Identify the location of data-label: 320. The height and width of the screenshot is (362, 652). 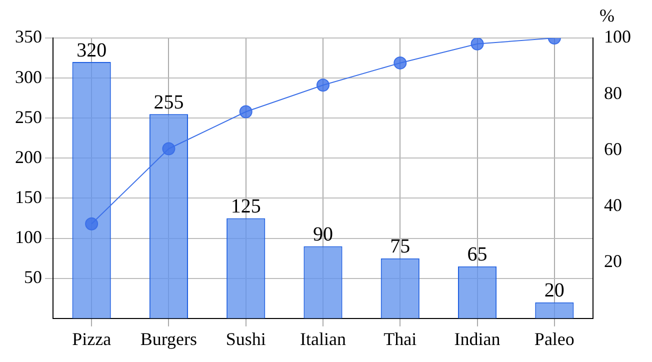
(91, 50).